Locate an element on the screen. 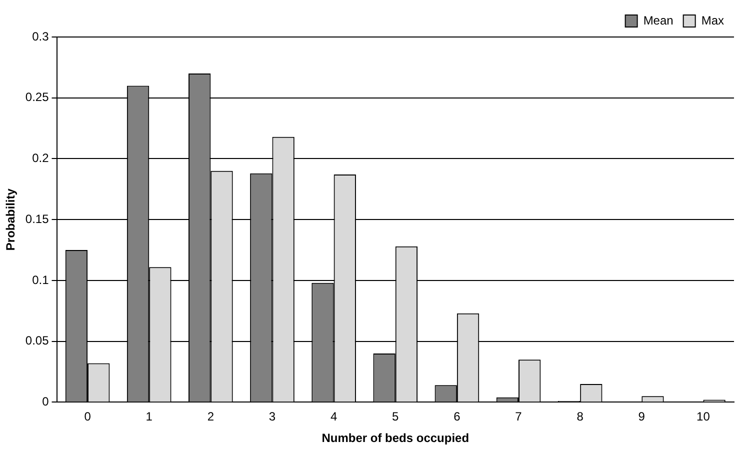  legend-label: Max is located at coordinates (712, 20).